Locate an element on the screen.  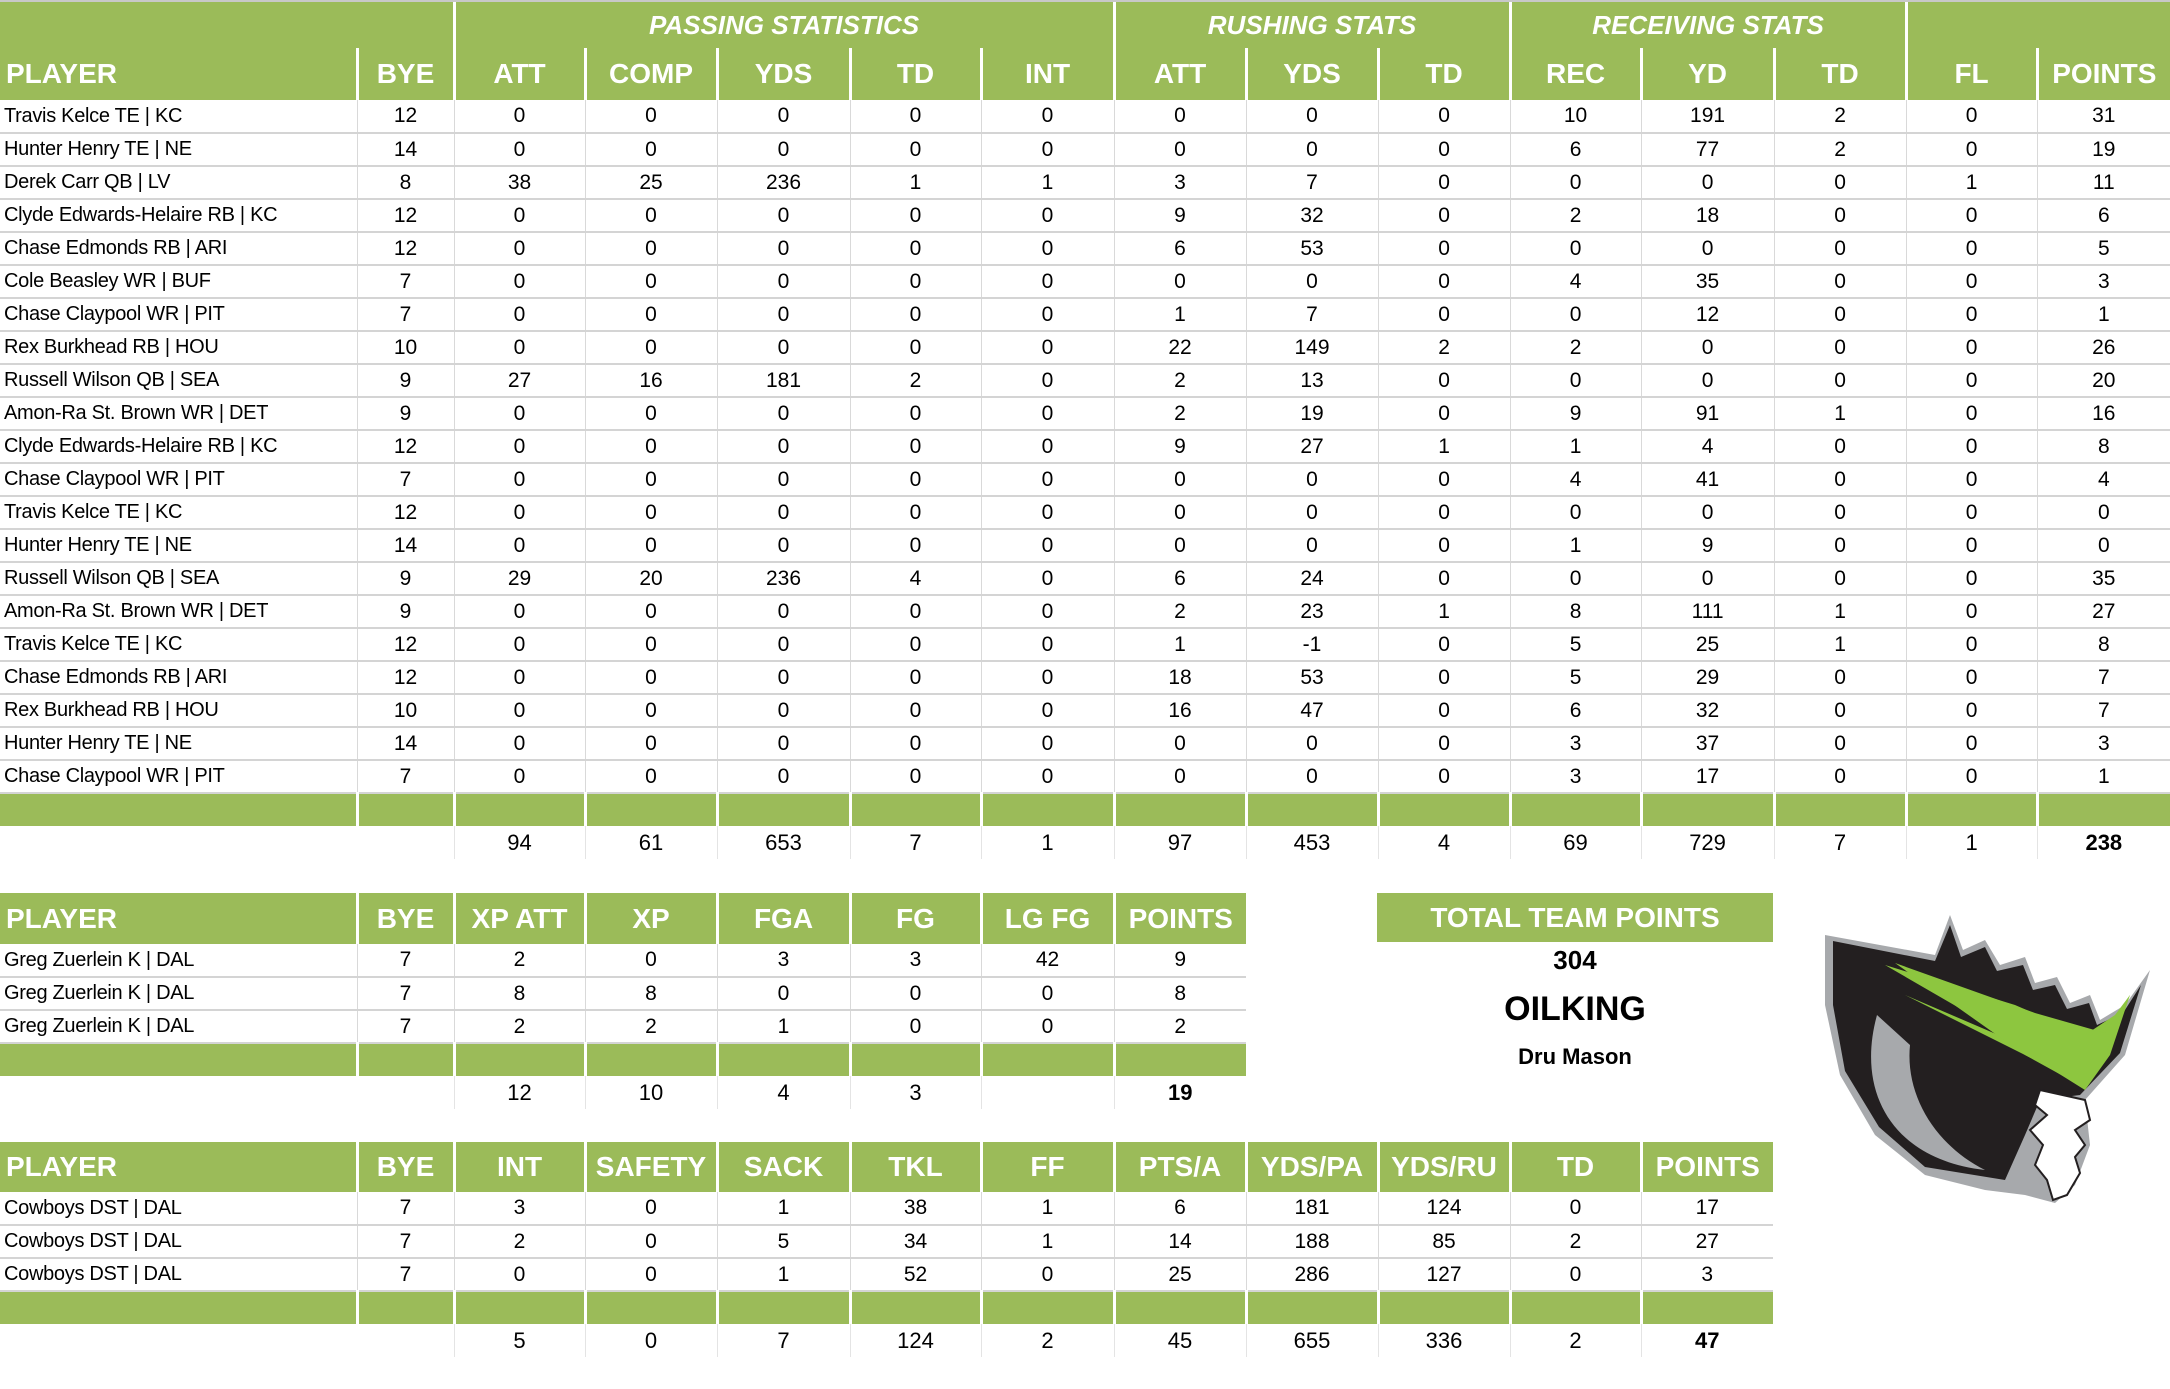
table-row: Cowboys DST | DAL 7 2 0 5 34 1 14 188 85 2 27 is located at coordinates (886, 1242).